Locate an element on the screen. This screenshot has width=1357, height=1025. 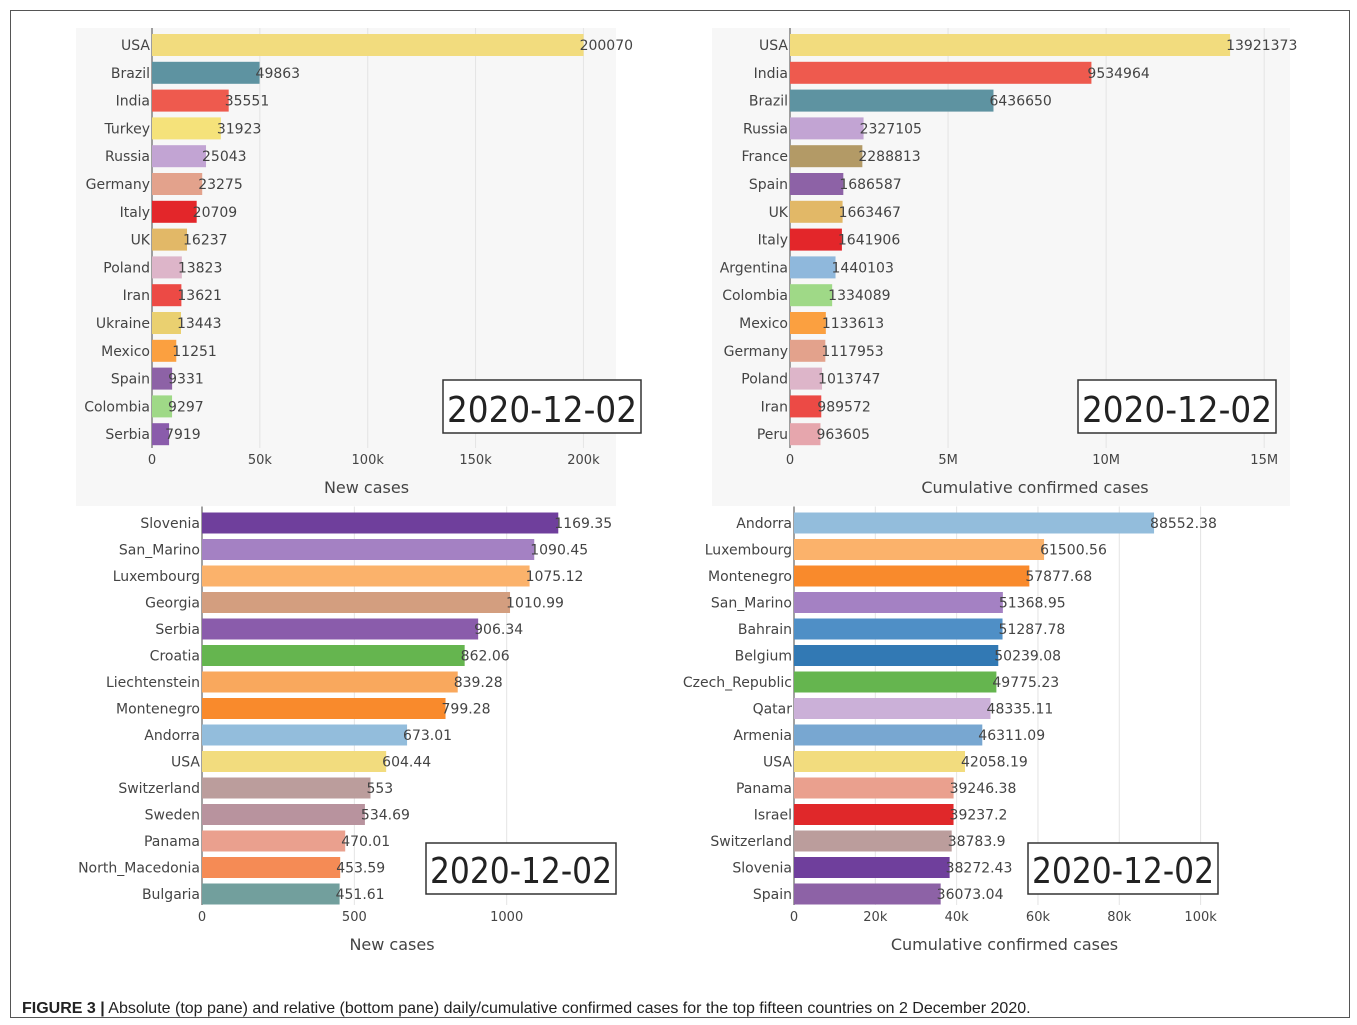
panel2-value-label: 2288813 is located at coordinates (889, 157).